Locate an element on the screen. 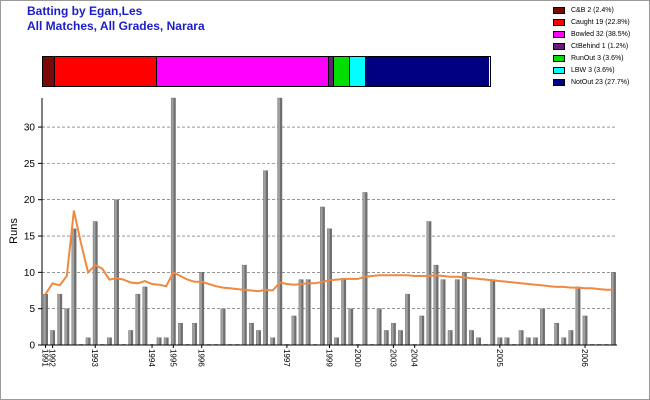  y-axis-title: Runs is located at coordinates (13, 231).